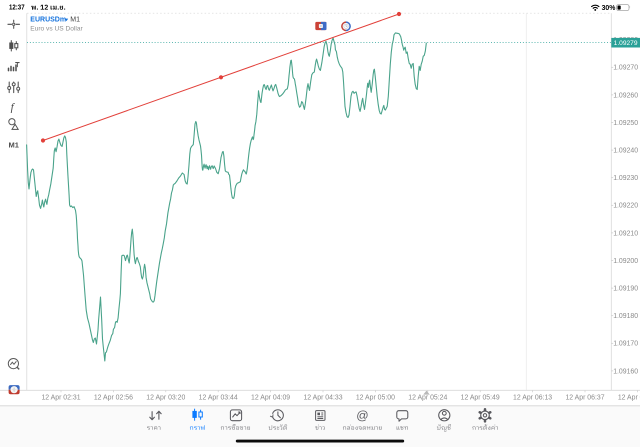  I want to click on svg-text: f, so click(13, 107).